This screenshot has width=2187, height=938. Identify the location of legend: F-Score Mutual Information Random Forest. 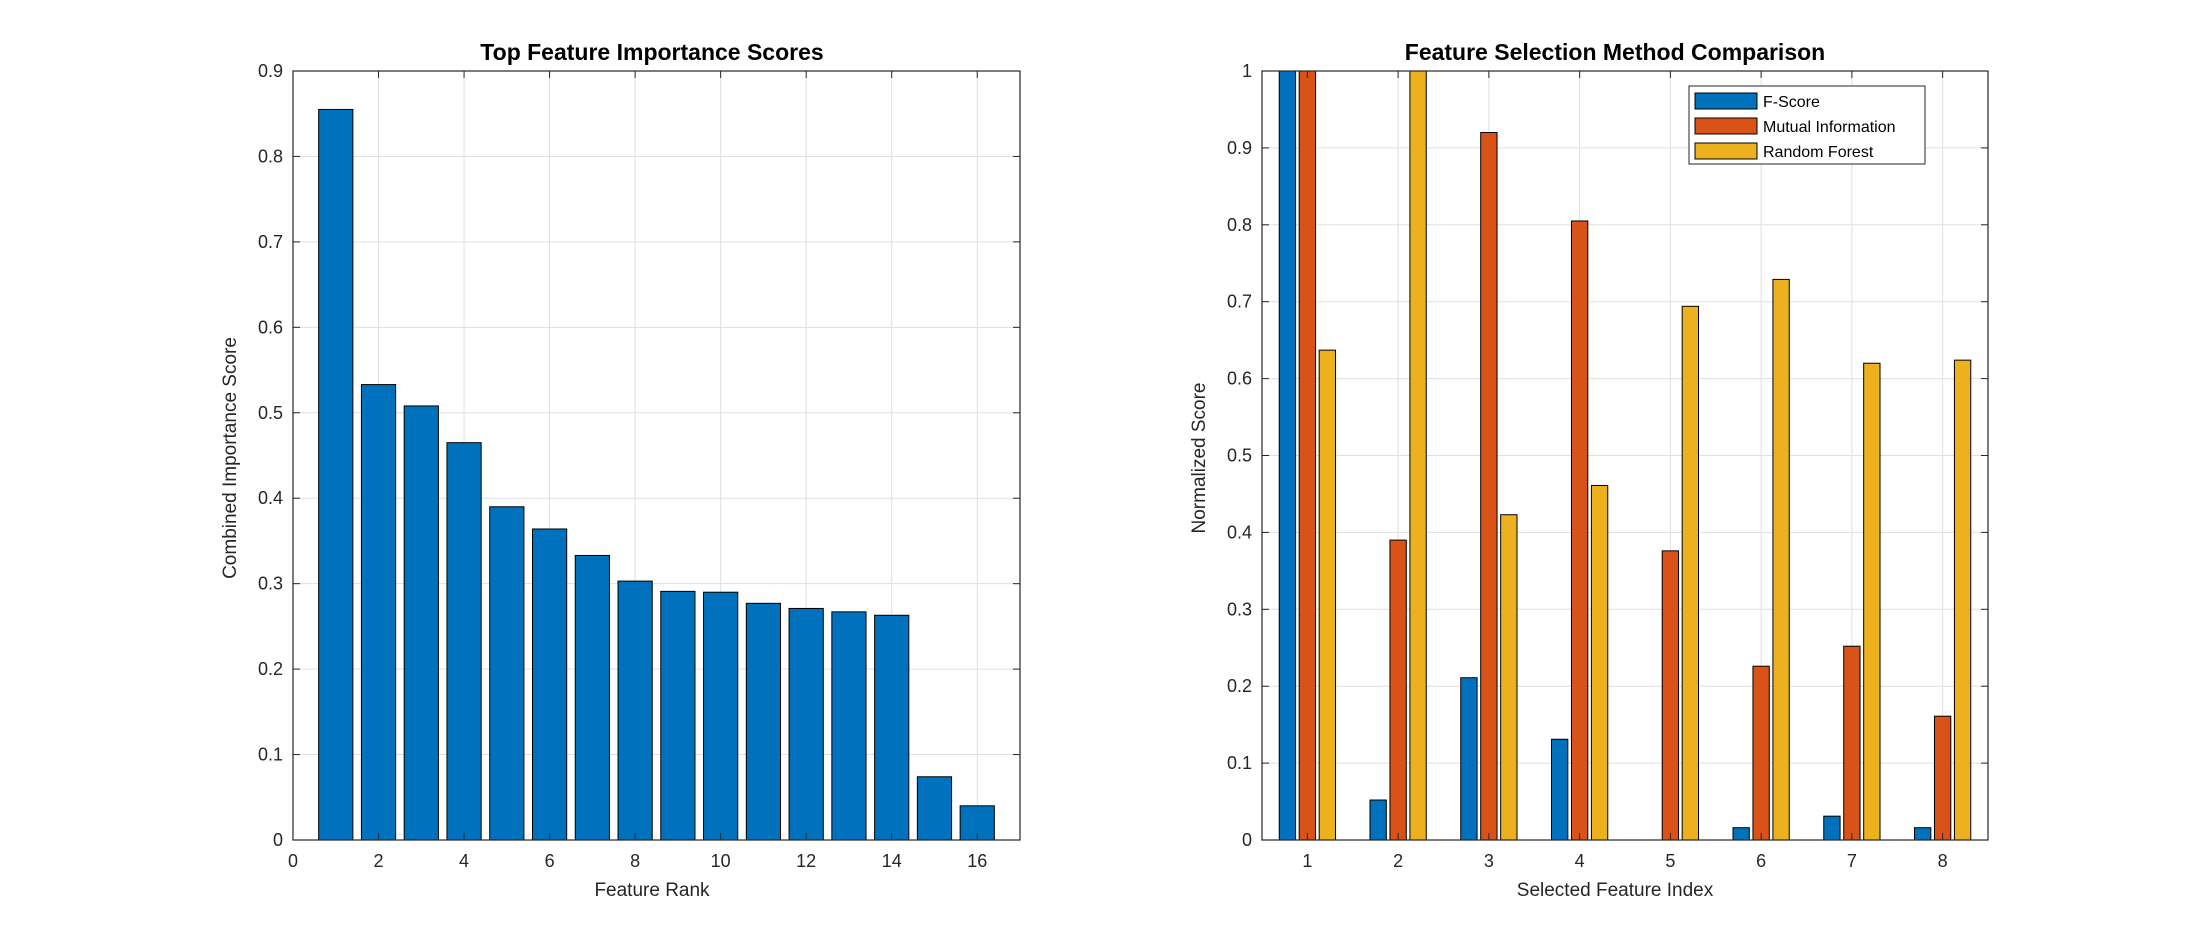
(1807, 125).